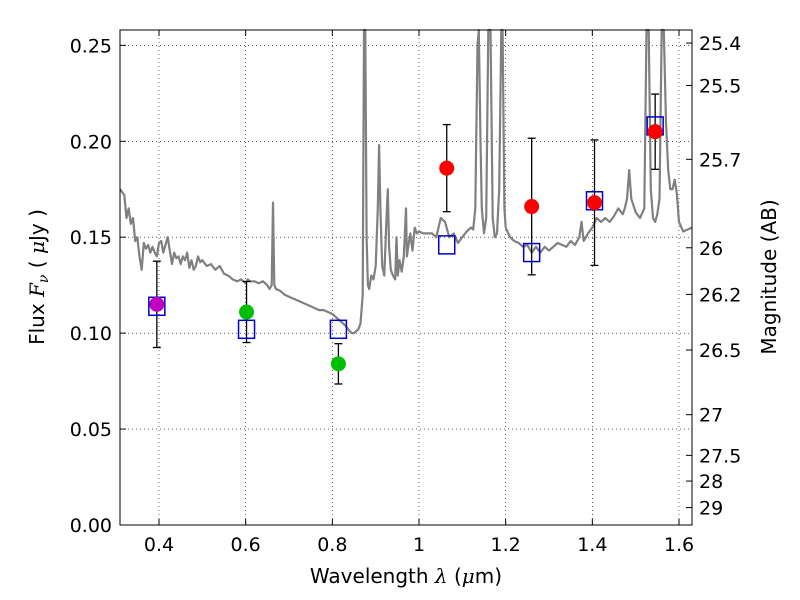 This screenshot has height=600, width=800. Describe the element at coordinates (679, 545) in the screenshot. I see `x-tick-label: 1.6` at that location.